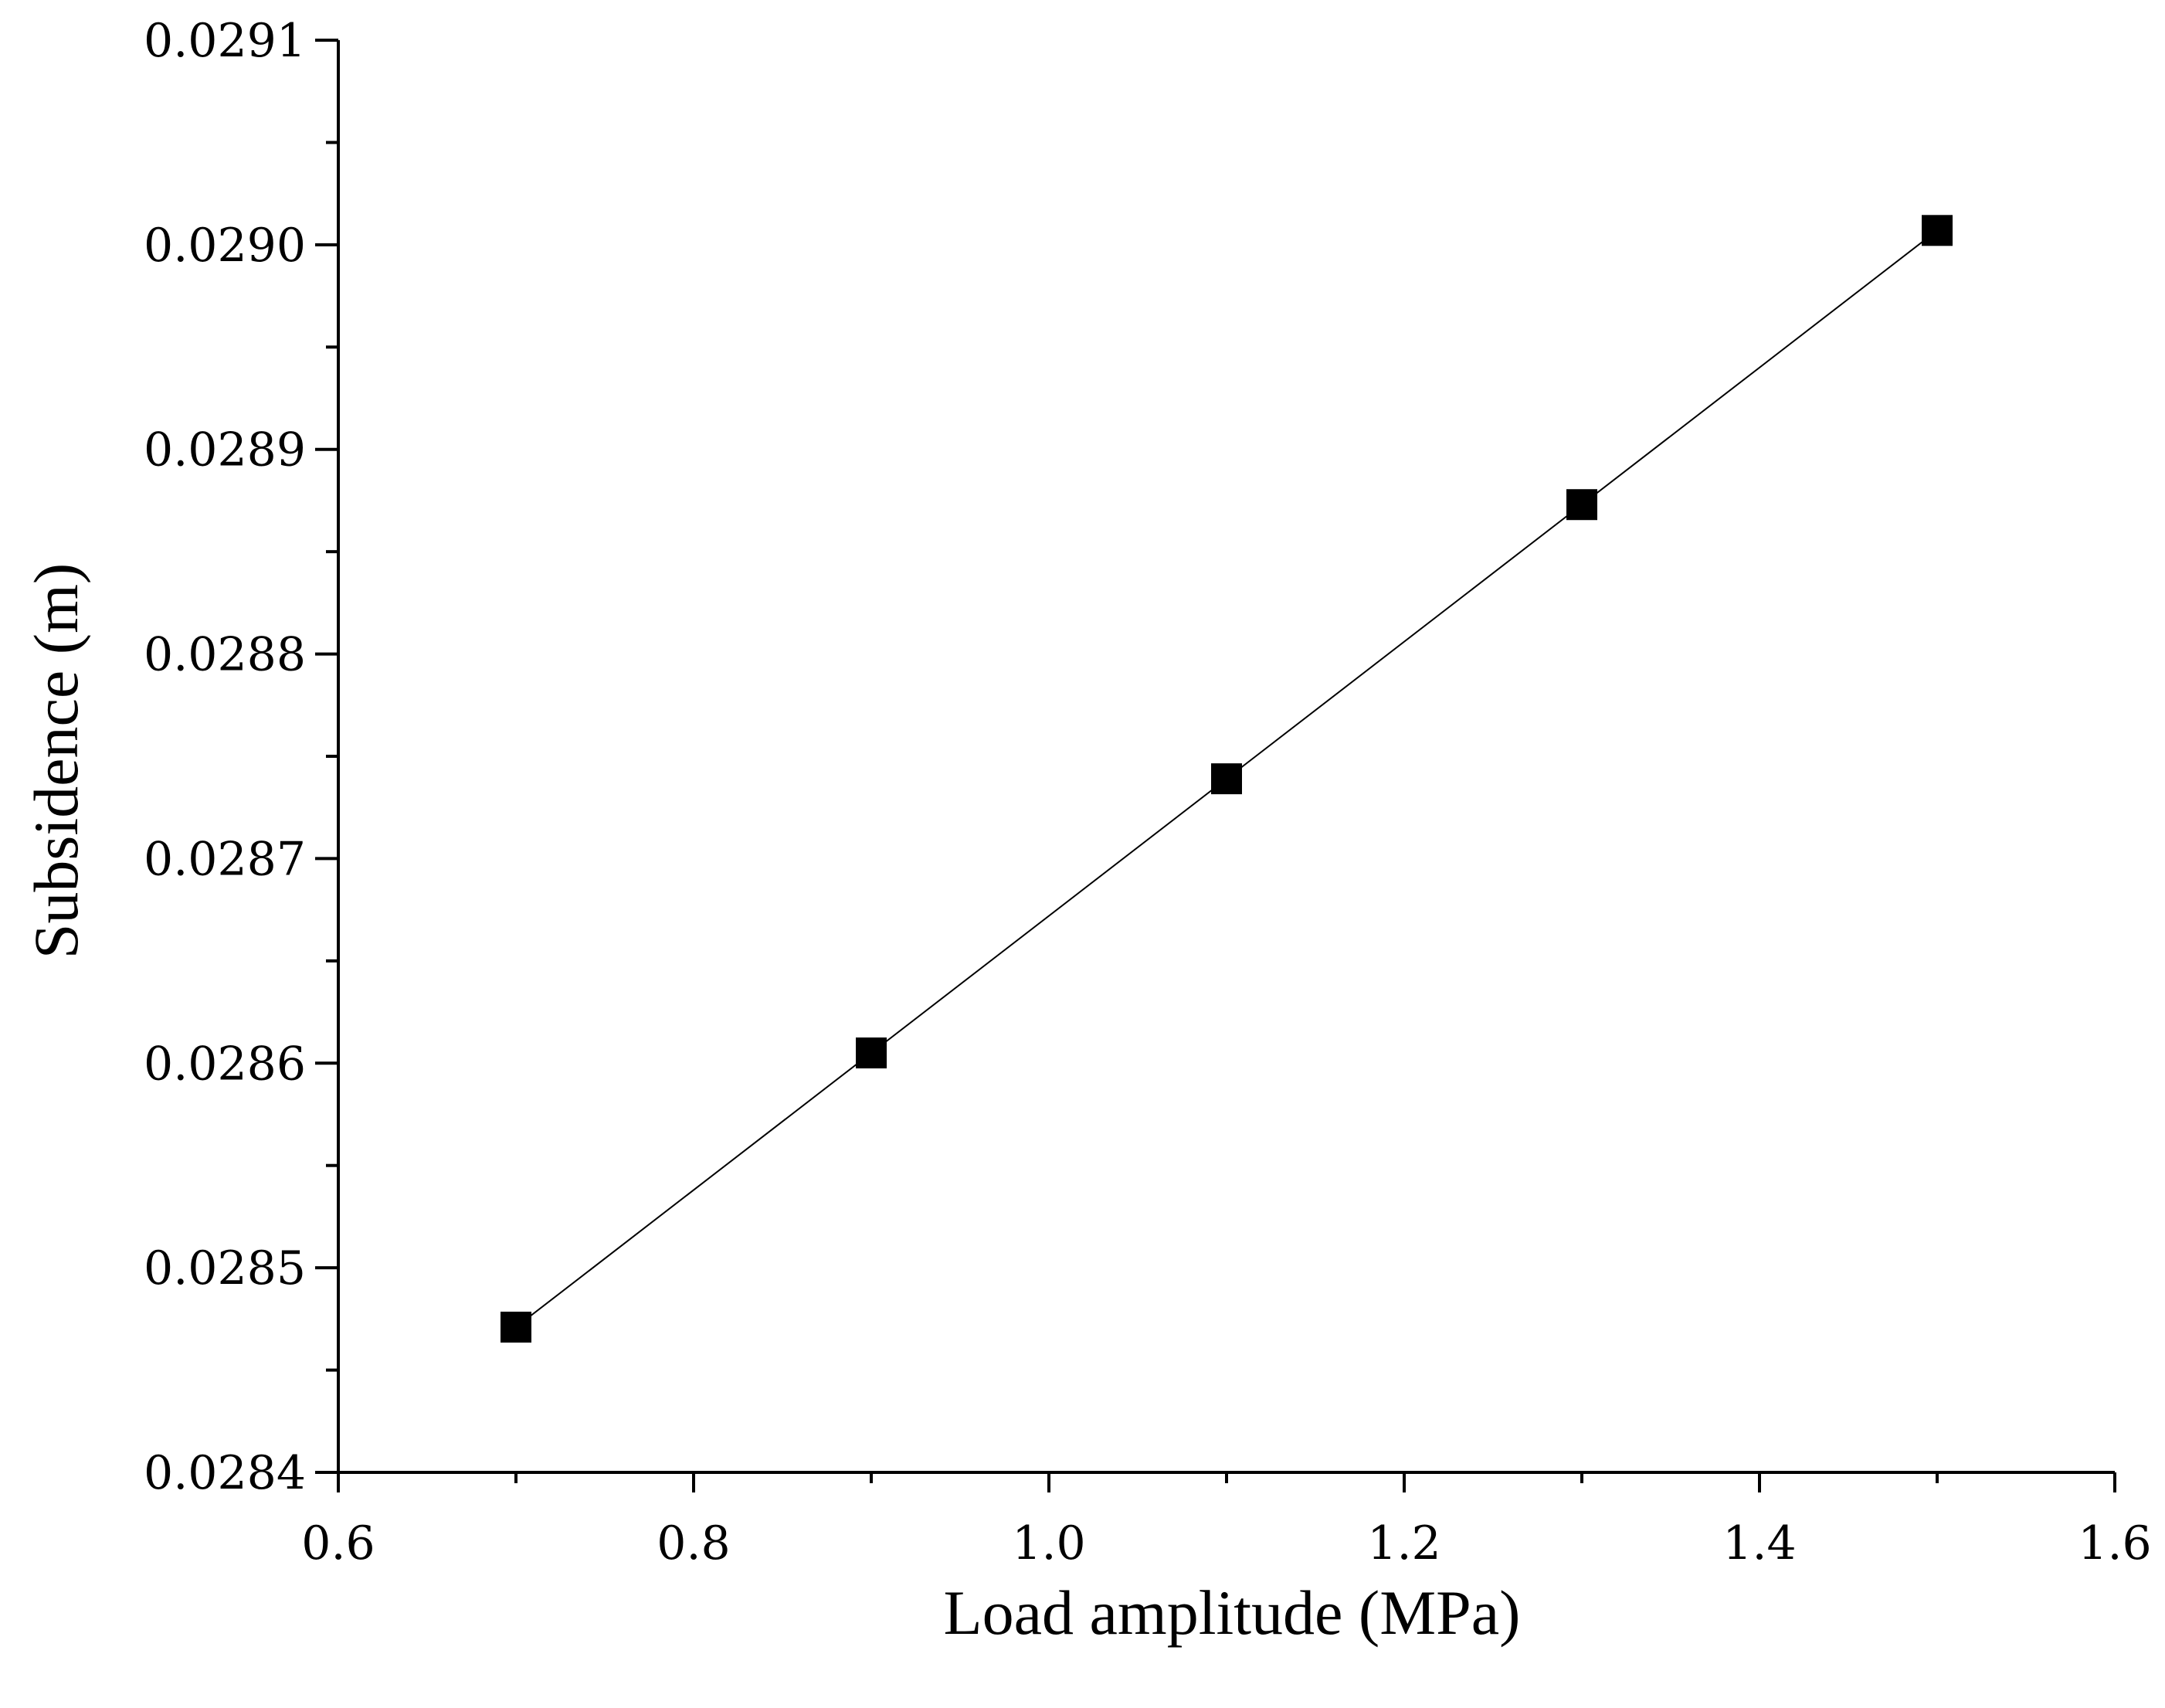 This screenshot has width=2165, height=1708. I want to click on y-tick-label: 0.0290, so click(225, 246).